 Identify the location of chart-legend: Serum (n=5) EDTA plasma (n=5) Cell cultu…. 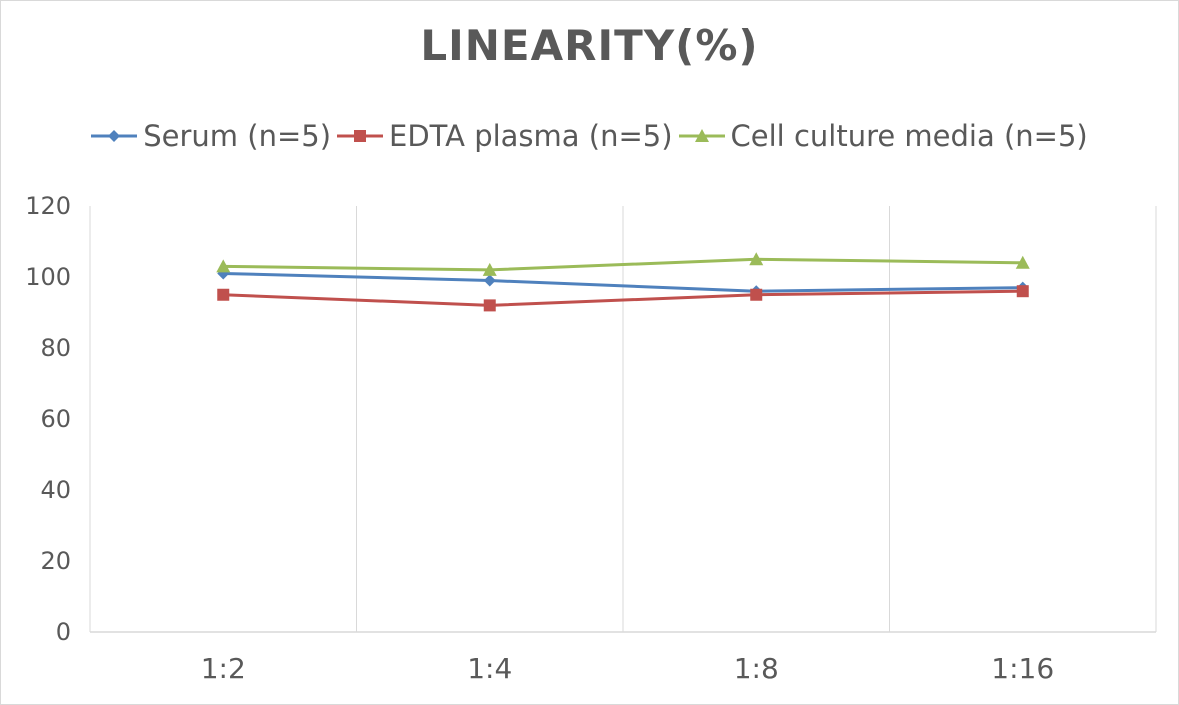
(589, 136).